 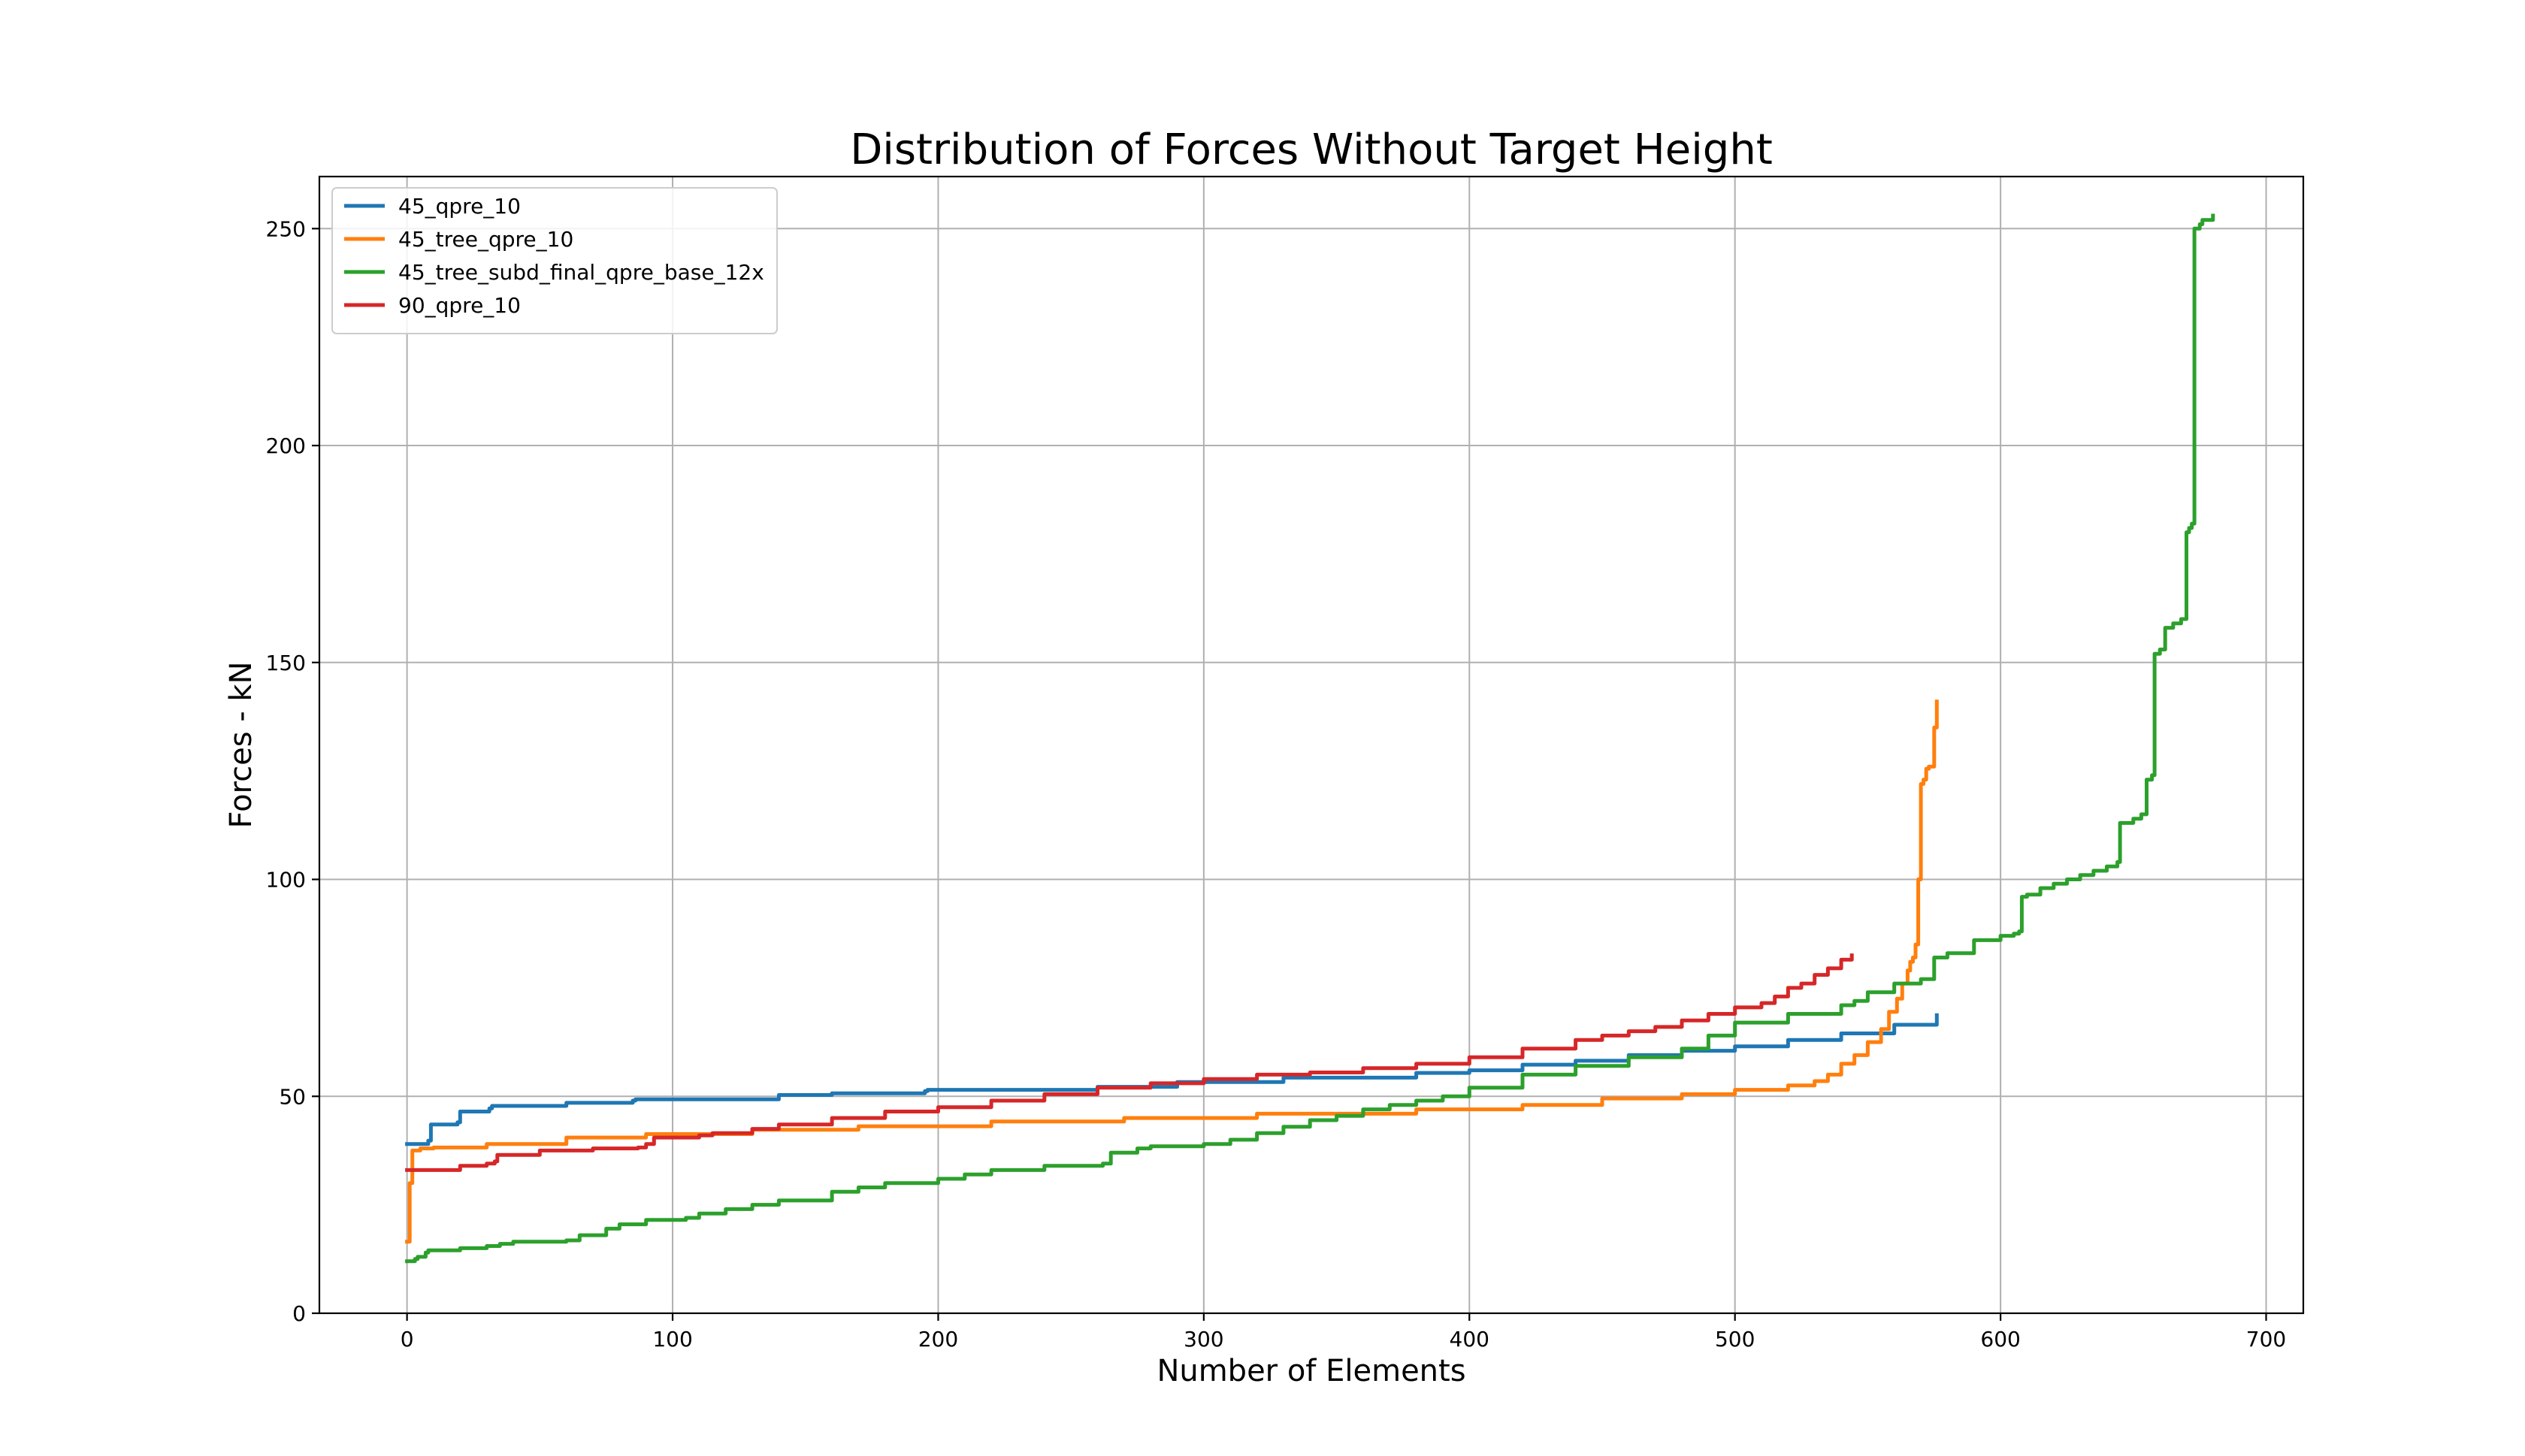 I want to click on legend-box, so click(x=554, y=260).